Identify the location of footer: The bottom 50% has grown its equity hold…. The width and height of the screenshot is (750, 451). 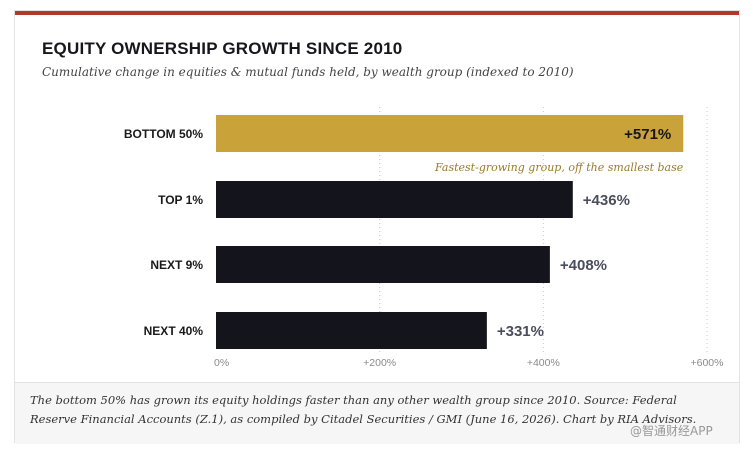
(377, 413).